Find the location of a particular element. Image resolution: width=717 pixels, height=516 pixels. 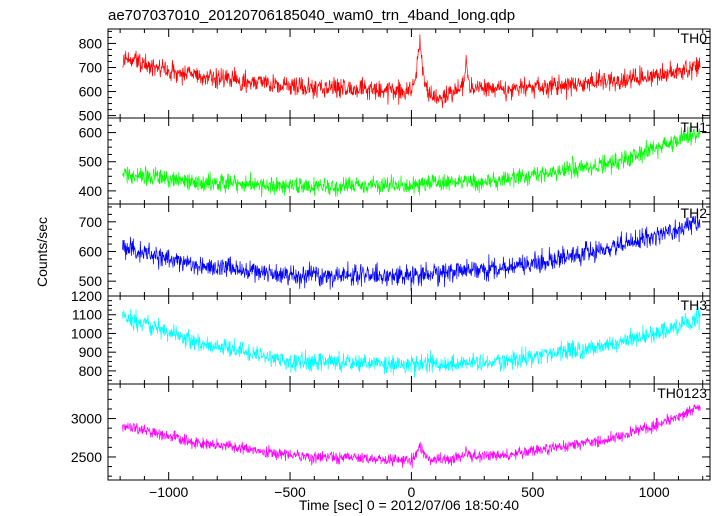

x-tick-label: −500 is located at coordinates (290, 492).